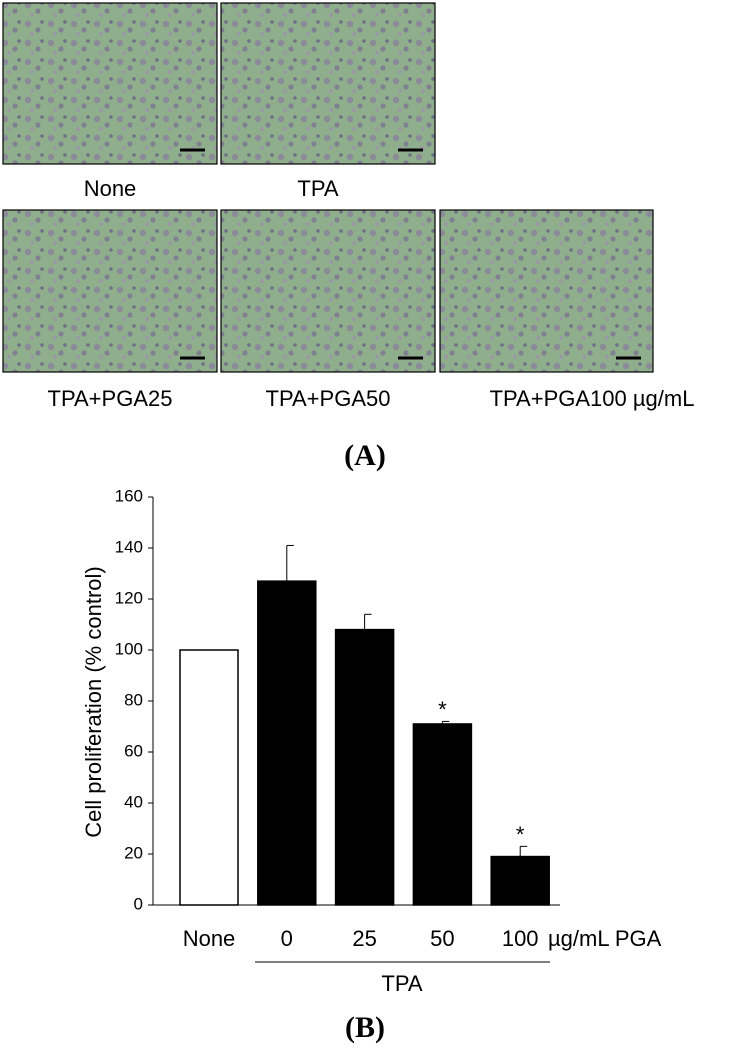 The width and height of the screenshot is (731, 1059). What do you see at coordinates (328, 398) in the screenshot?
I see `image-label: TPA+PGA50` at bounding box center [328, 398].